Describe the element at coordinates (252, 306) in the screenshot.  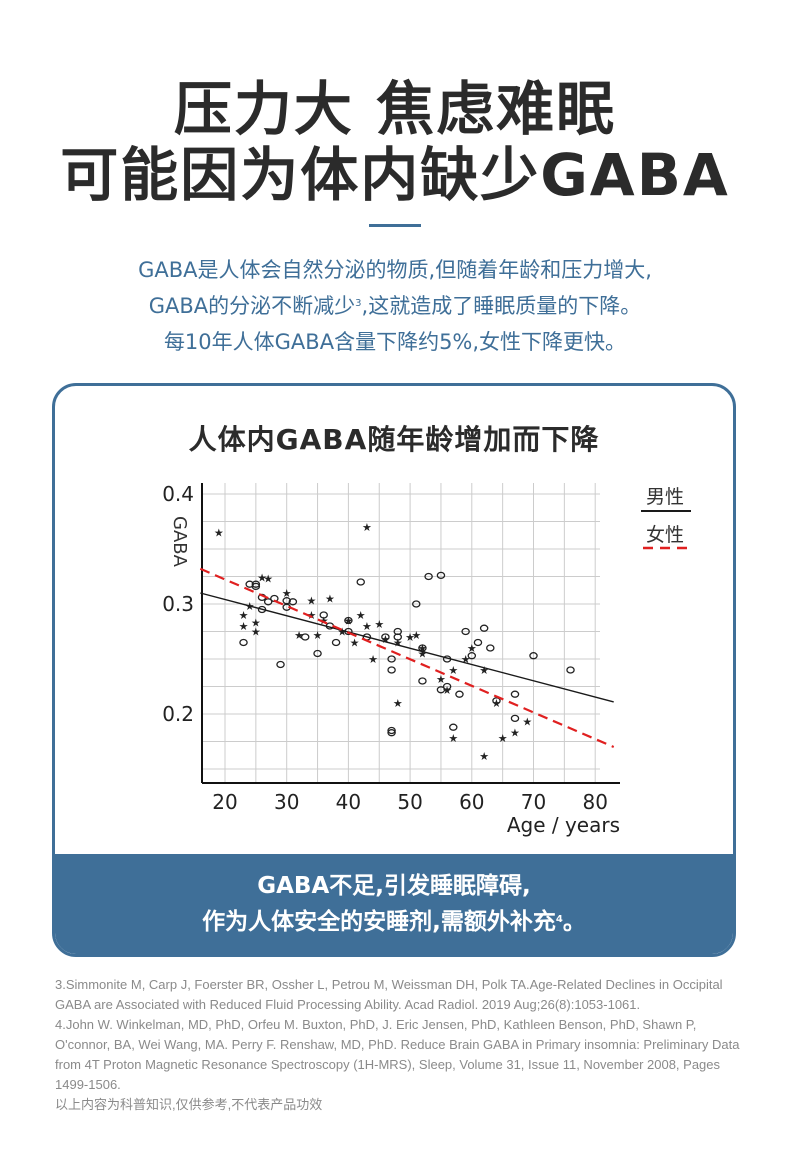
I see `intro-line-2-text: GABA的分泌不断减少` at that location.